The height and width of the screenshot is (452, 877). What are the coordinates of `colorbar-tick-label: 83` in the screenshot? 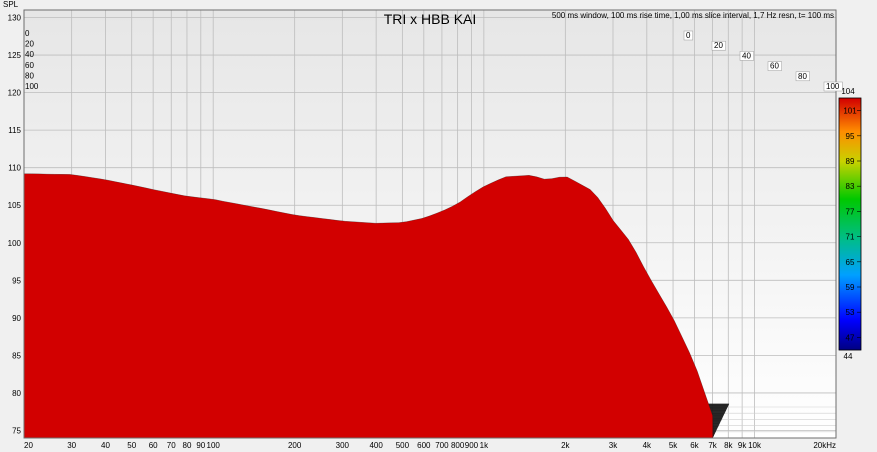 It's located at (850, 186).